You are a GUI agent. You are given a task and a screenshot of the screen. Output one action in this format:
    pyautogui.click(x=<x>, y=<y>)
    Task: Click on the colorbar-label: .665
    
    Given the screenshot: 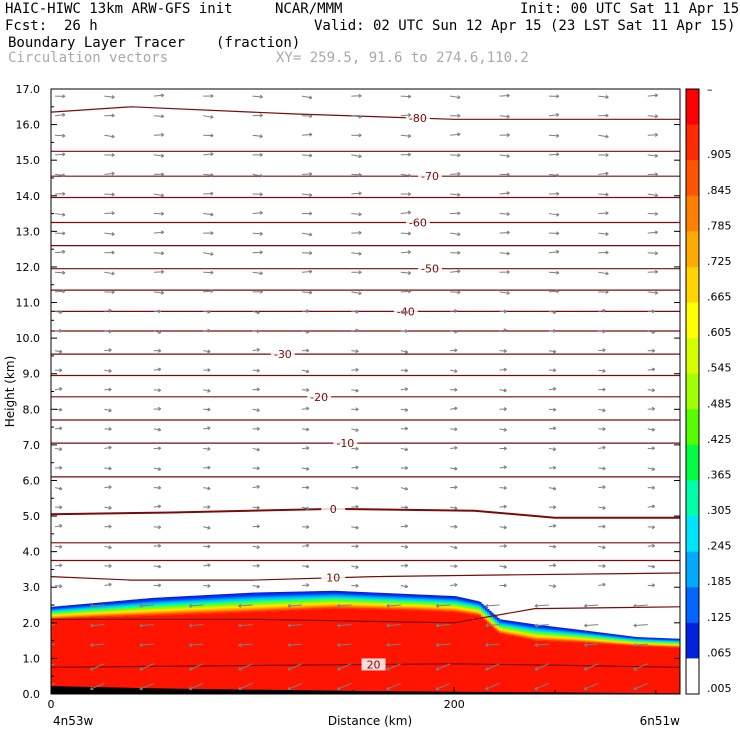 What is the action you would take?
    pyautogui.click(x=719, y=297)
    